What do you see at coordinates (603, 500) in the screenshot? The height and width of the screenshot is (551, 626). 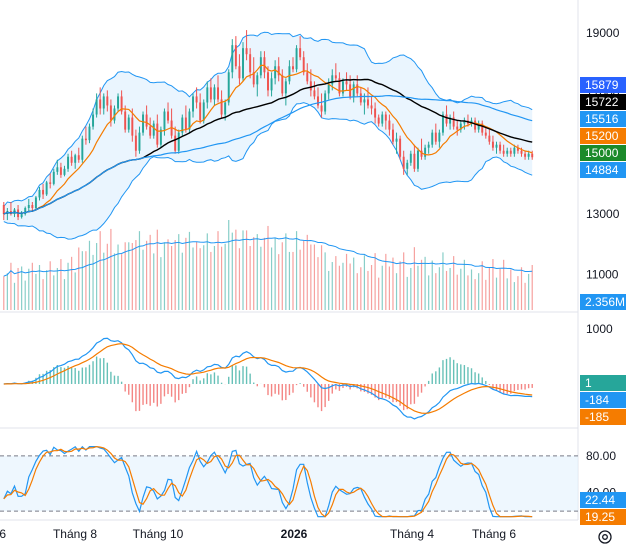 I see `stochastic-badge: 22.44` at bounding box center [603, 500].